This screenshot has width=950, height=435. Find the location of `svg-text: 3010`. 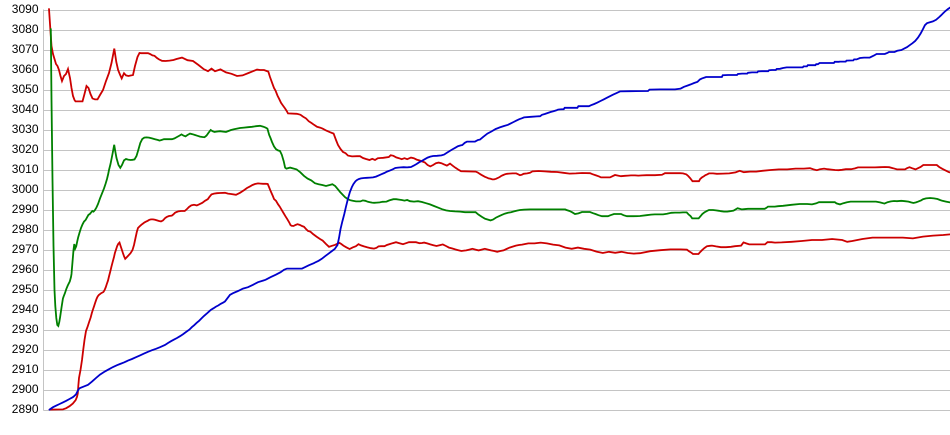

svg-text: 3010 is located at coordinates (25, 169).